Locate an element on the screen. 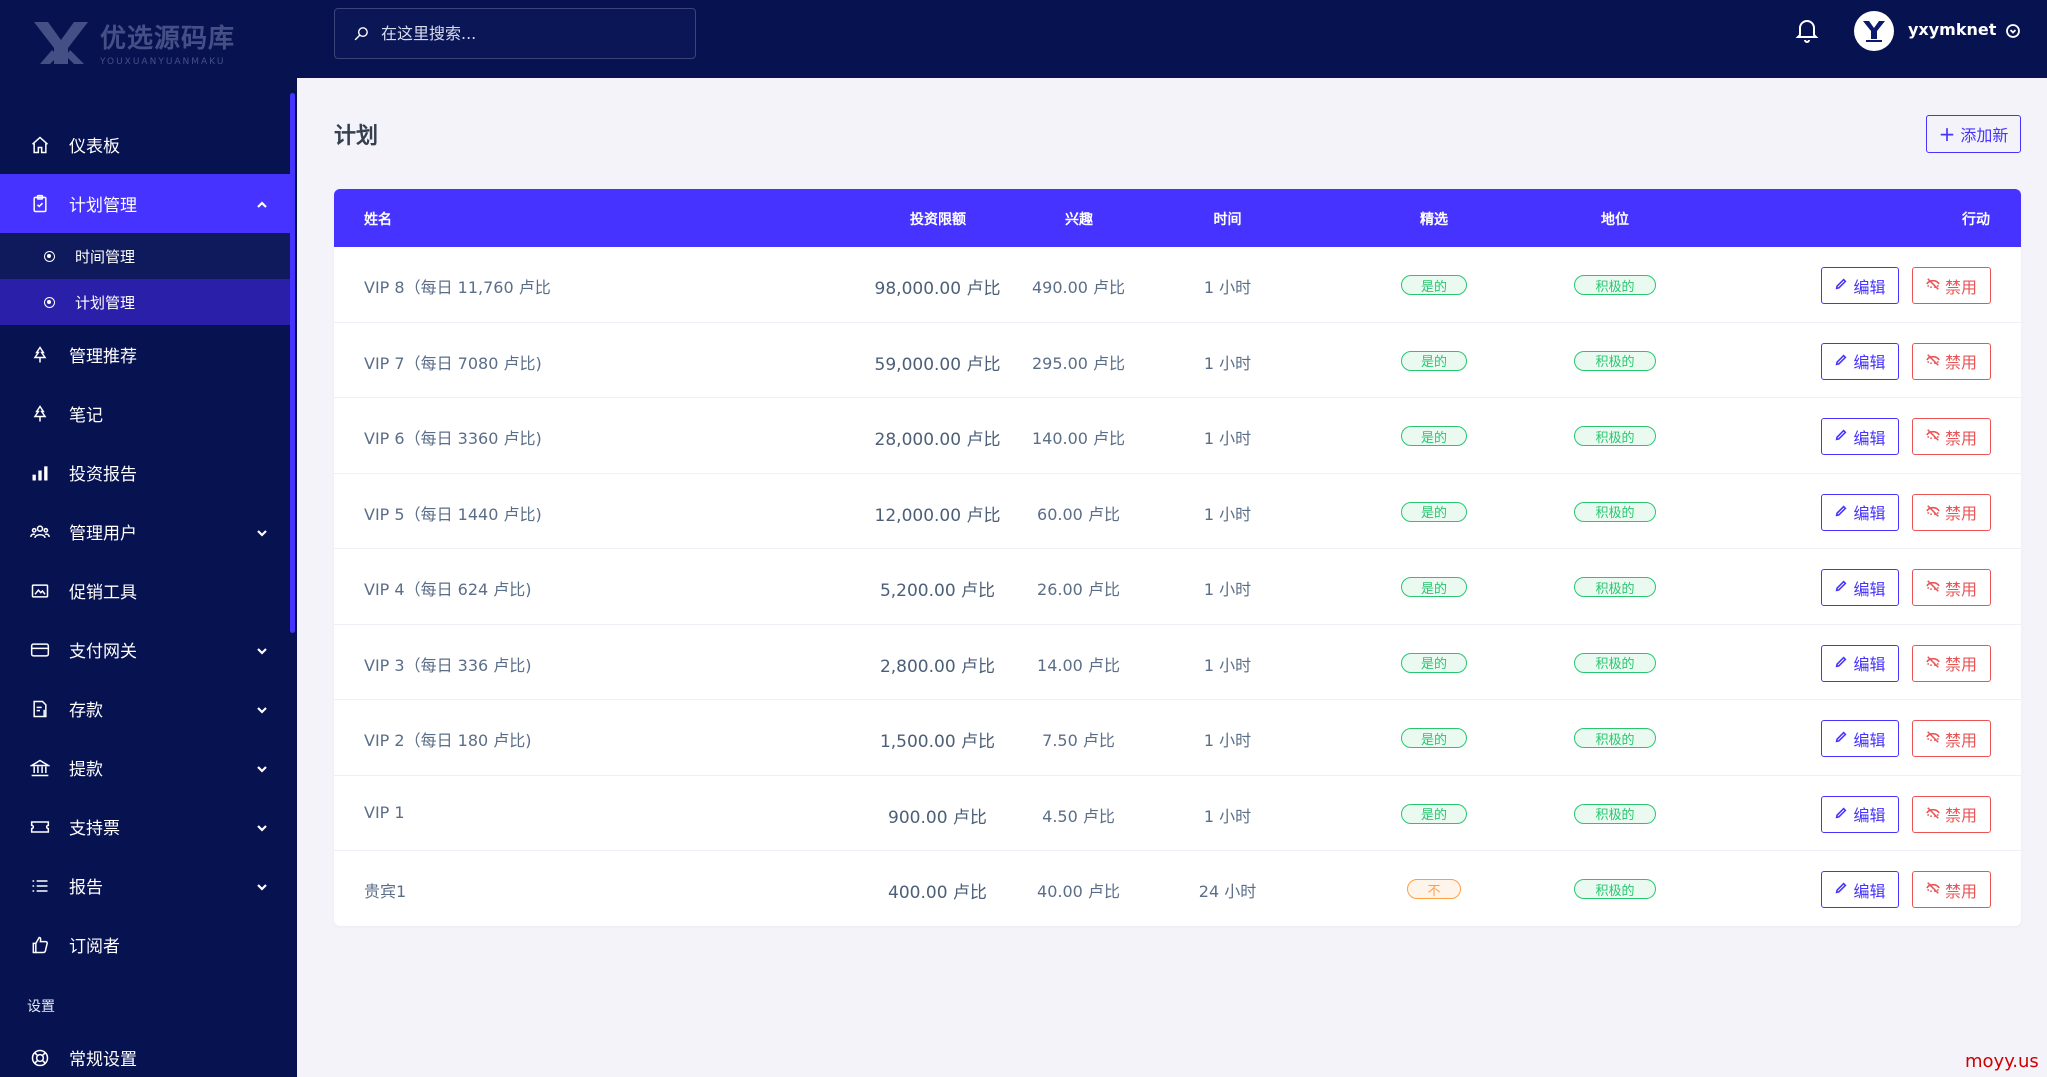 This screenshot has height=1077, width=2047. sidebar-subitem-time-management: 时间管理 is located at coordinates (145, 256).